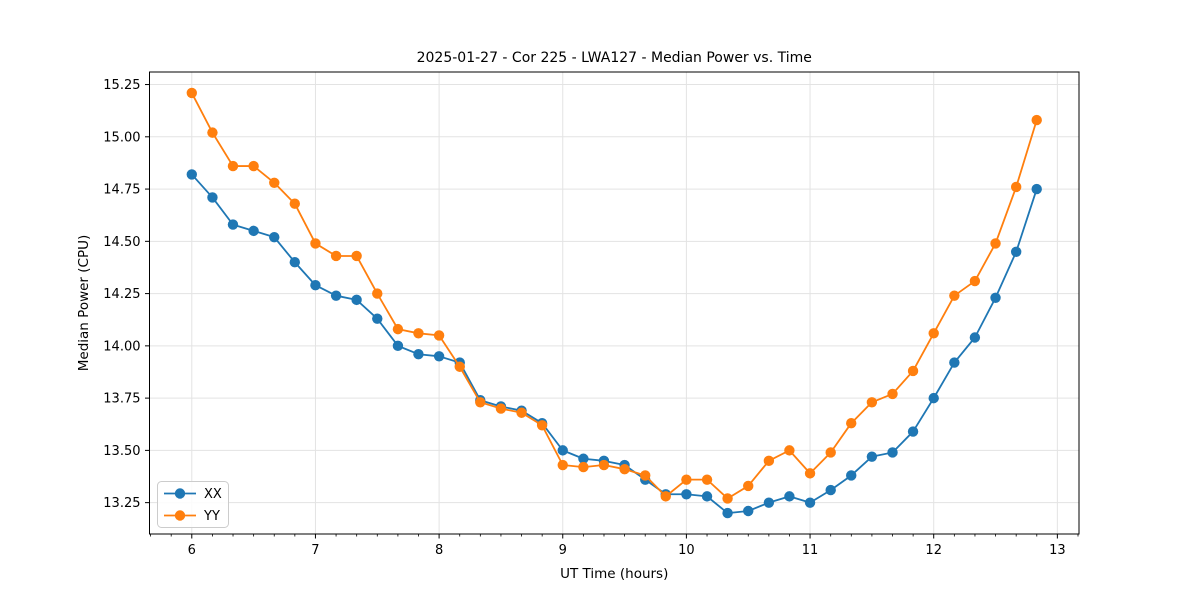 This screenshot has height=600, width=1200. What do you see at coordinates (211, 516) in the screenshot?
I see `legend-label: YY` at bounding box center [211, 516].